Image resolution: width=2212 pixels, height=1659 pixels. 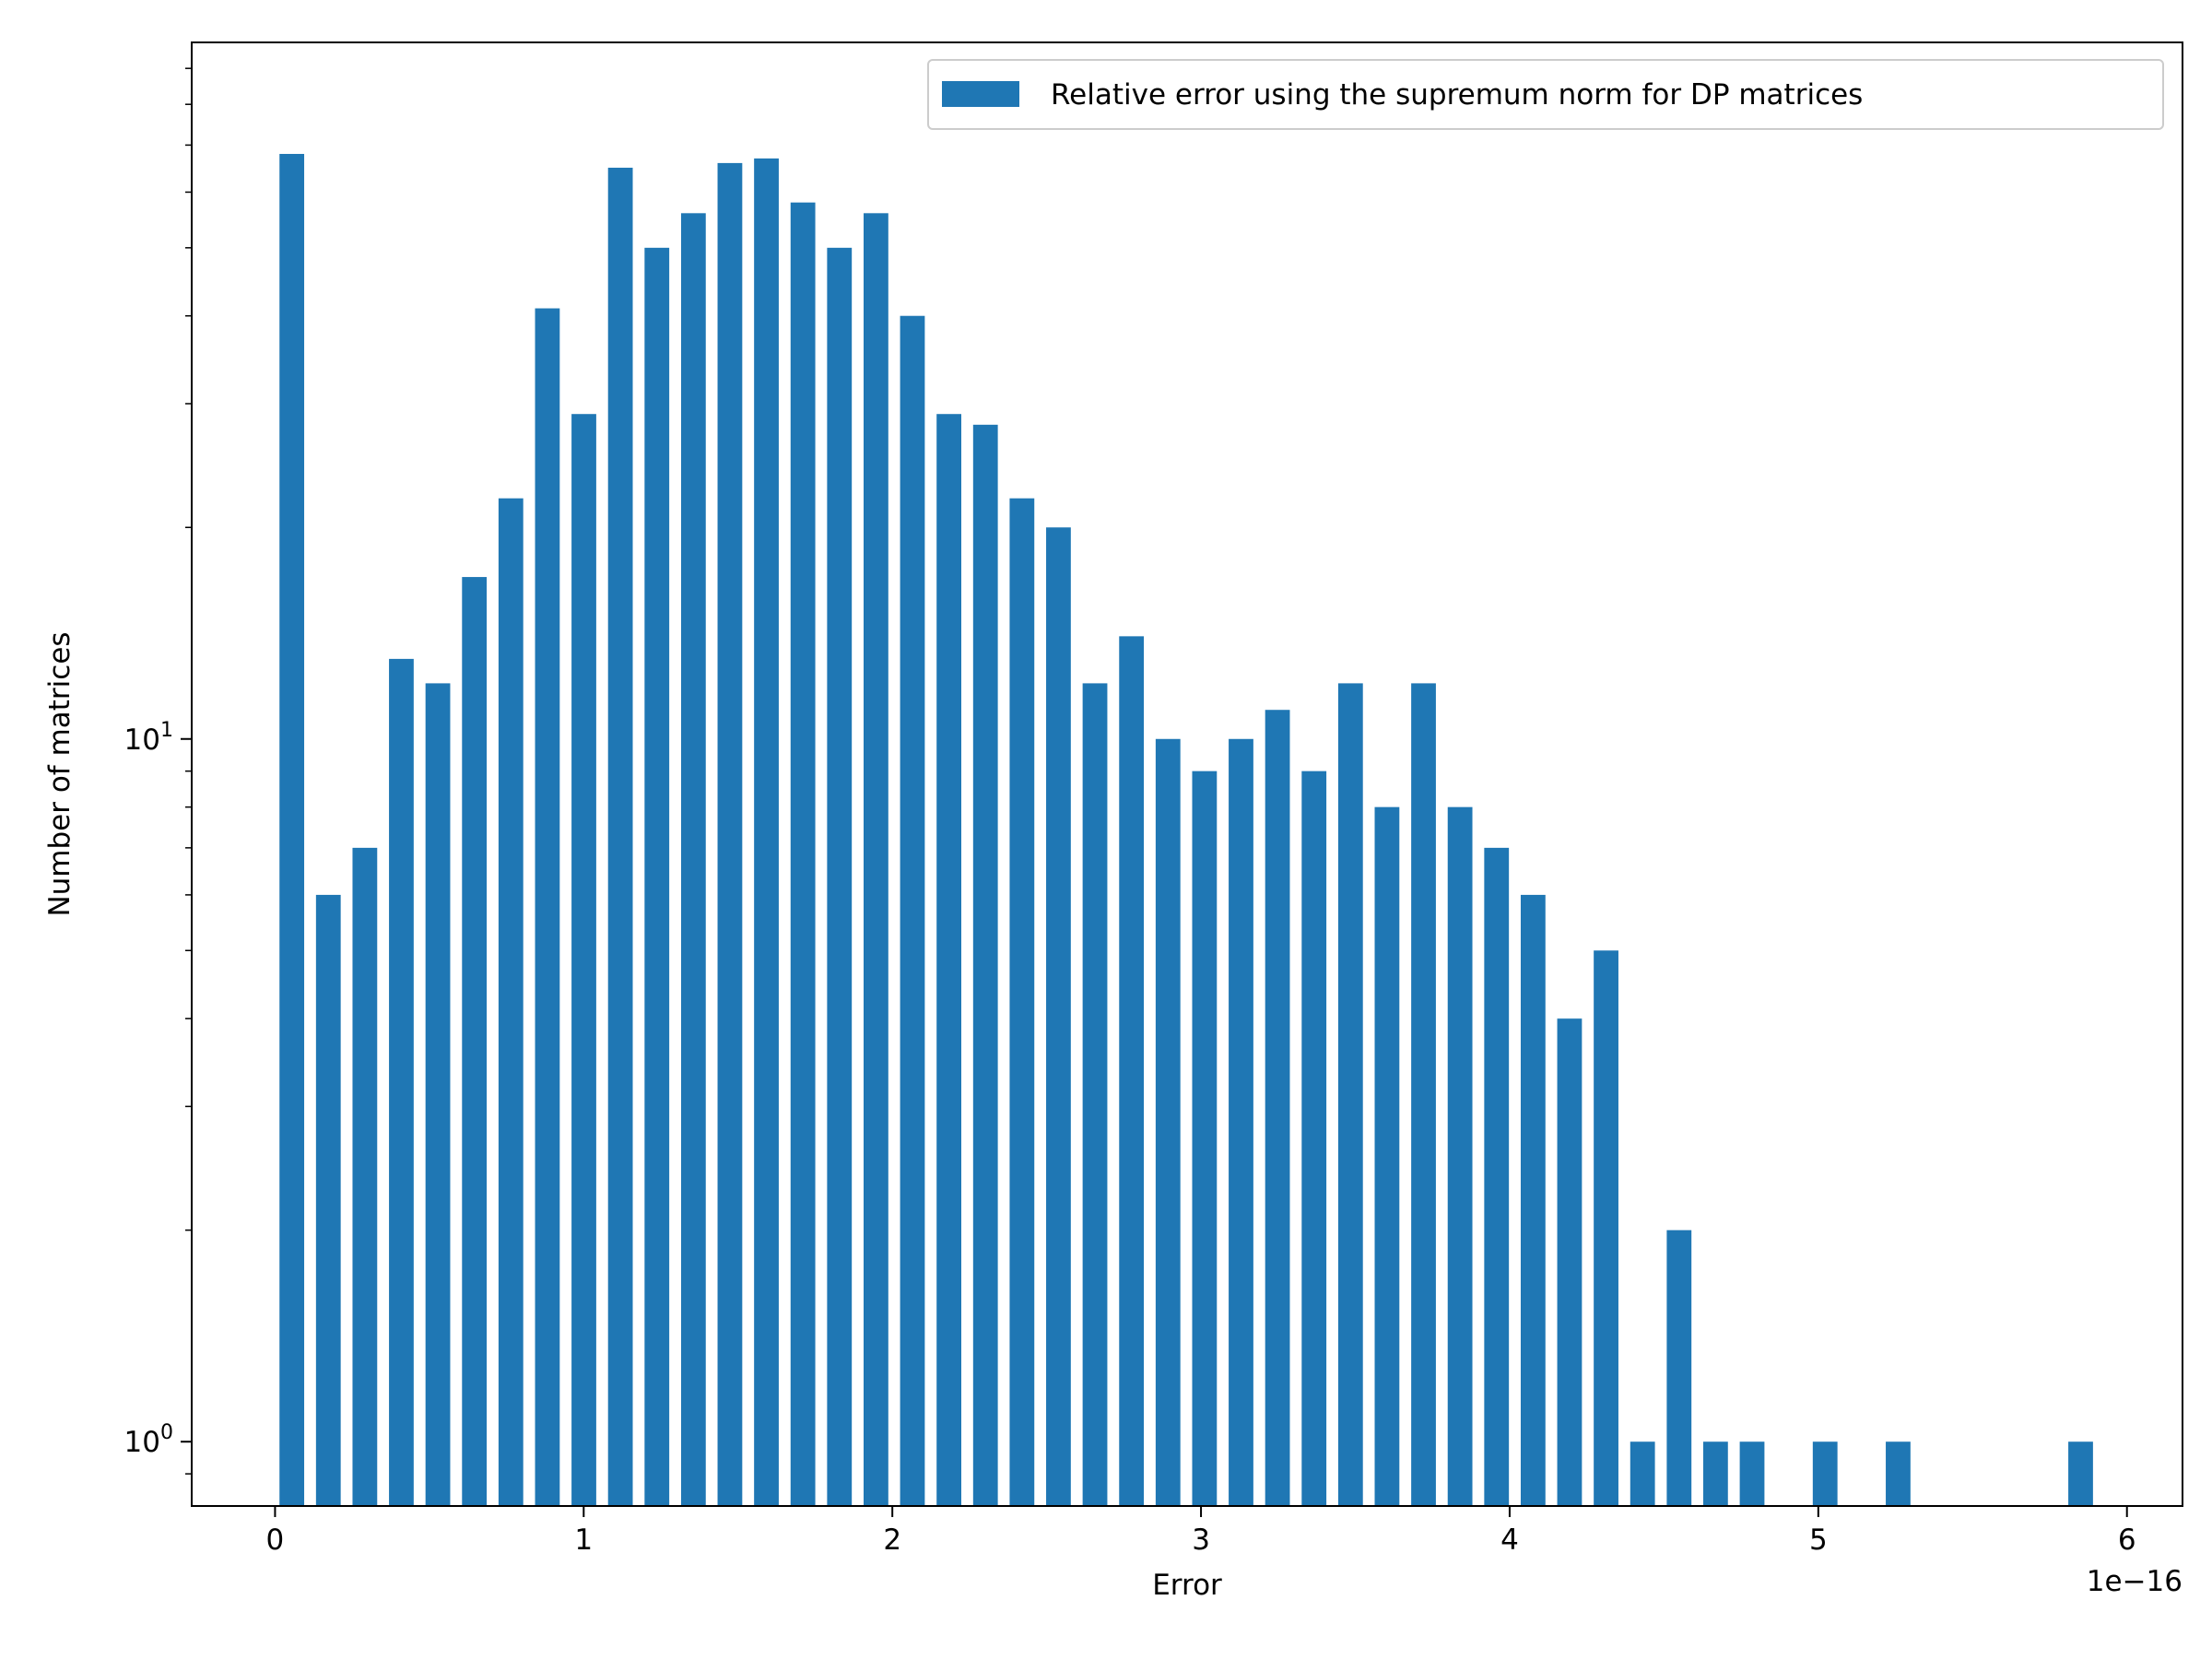 I want to click on x-tick-label: 2, so click(x=892, y=1540).